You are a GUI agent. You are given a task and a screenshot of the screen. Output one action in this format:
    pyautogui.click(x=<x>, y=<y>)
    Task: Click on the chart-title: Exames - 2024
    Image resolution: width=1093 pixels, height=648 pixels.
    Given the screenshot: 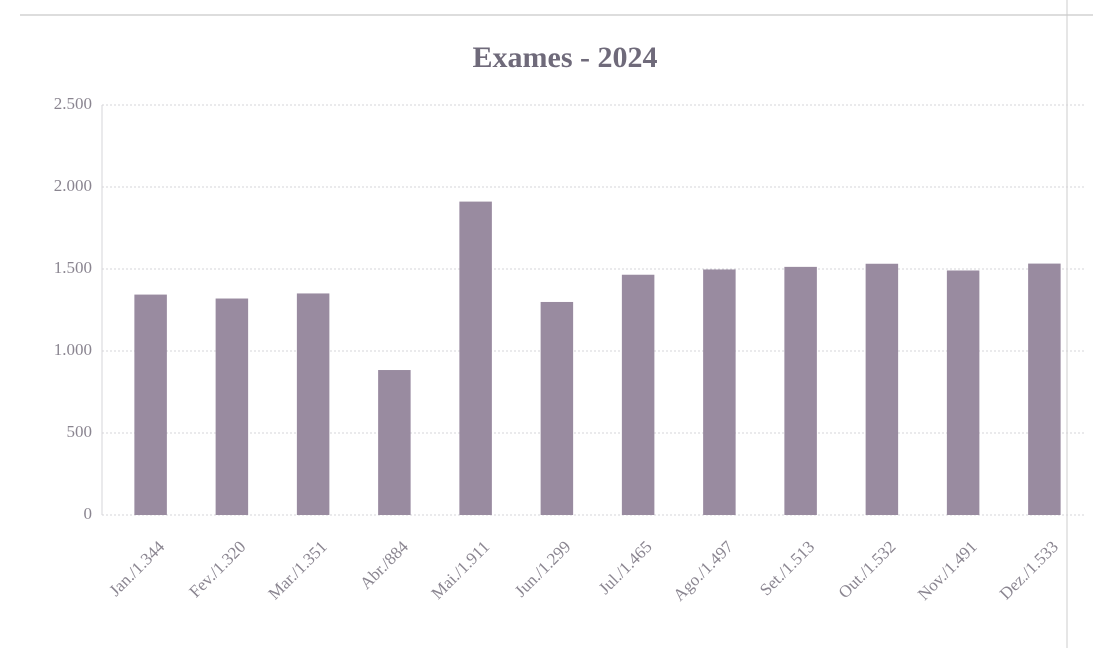 What is the action you would take?
    pyautogui.click(x=565, y=57)
    